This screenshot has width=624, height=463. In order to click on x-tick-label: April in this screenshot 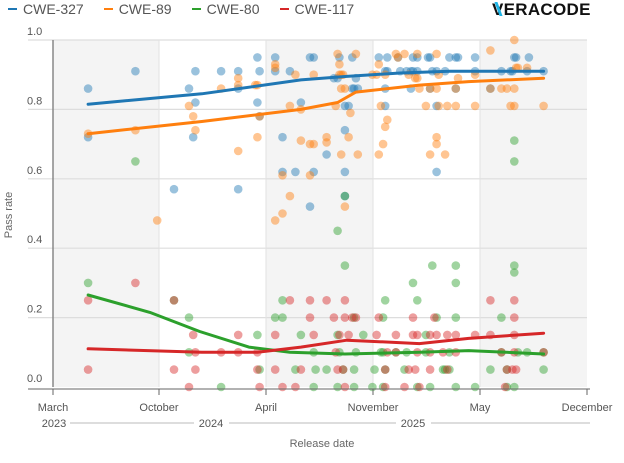, I will do `click(266, 408)`.